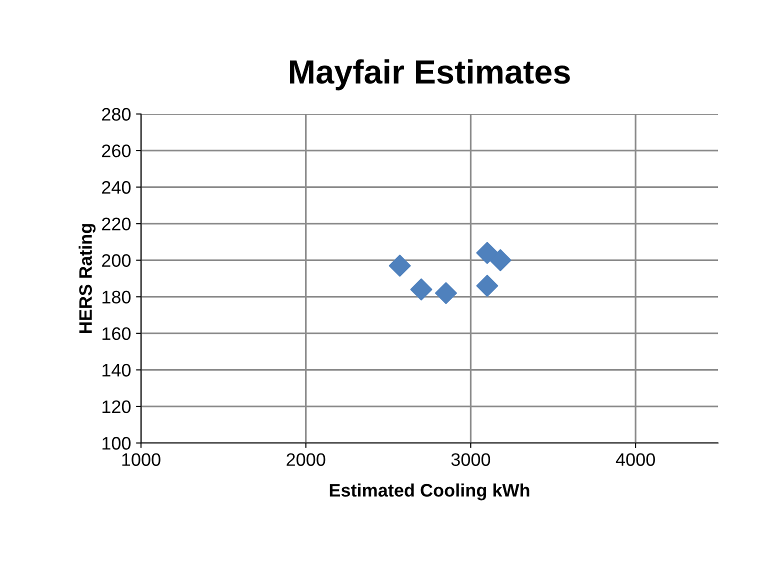  What do you see at coordinates (116, 333) in the screenshot?
I see `y-tick-label: 160` at bounding box center [116, 333].